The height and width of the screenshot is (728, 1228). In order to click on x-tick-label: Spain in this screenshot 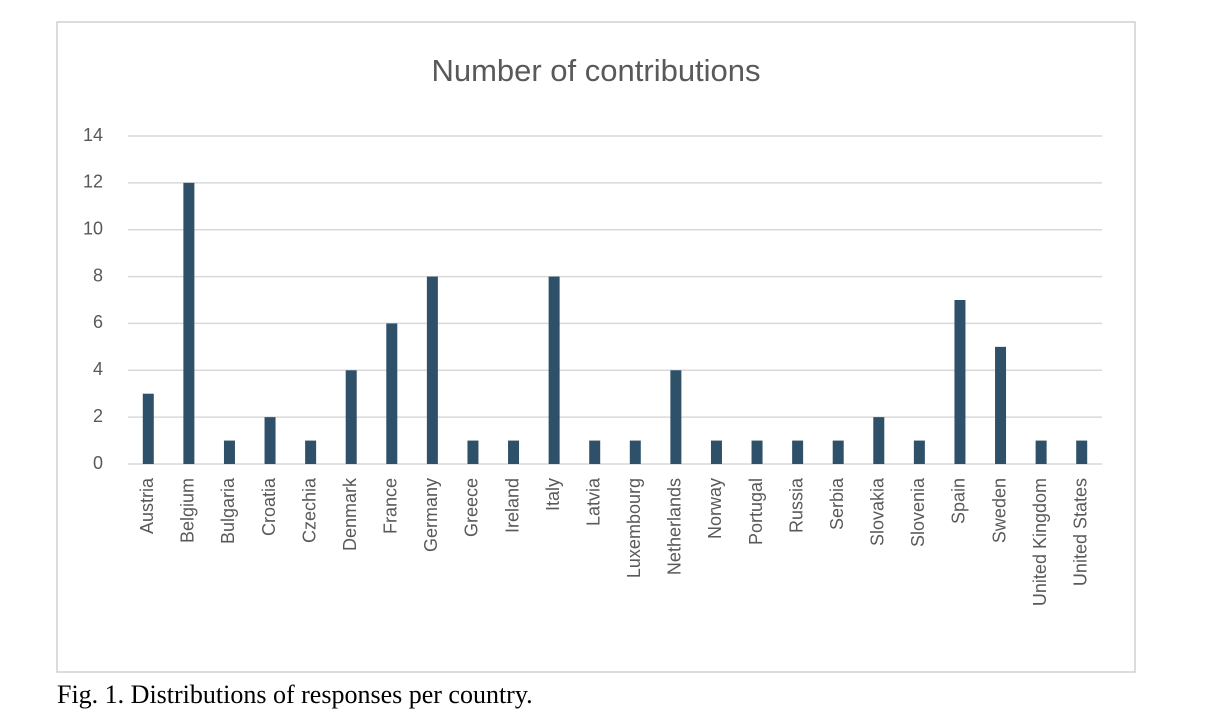, I will do `click(959, 501)`.